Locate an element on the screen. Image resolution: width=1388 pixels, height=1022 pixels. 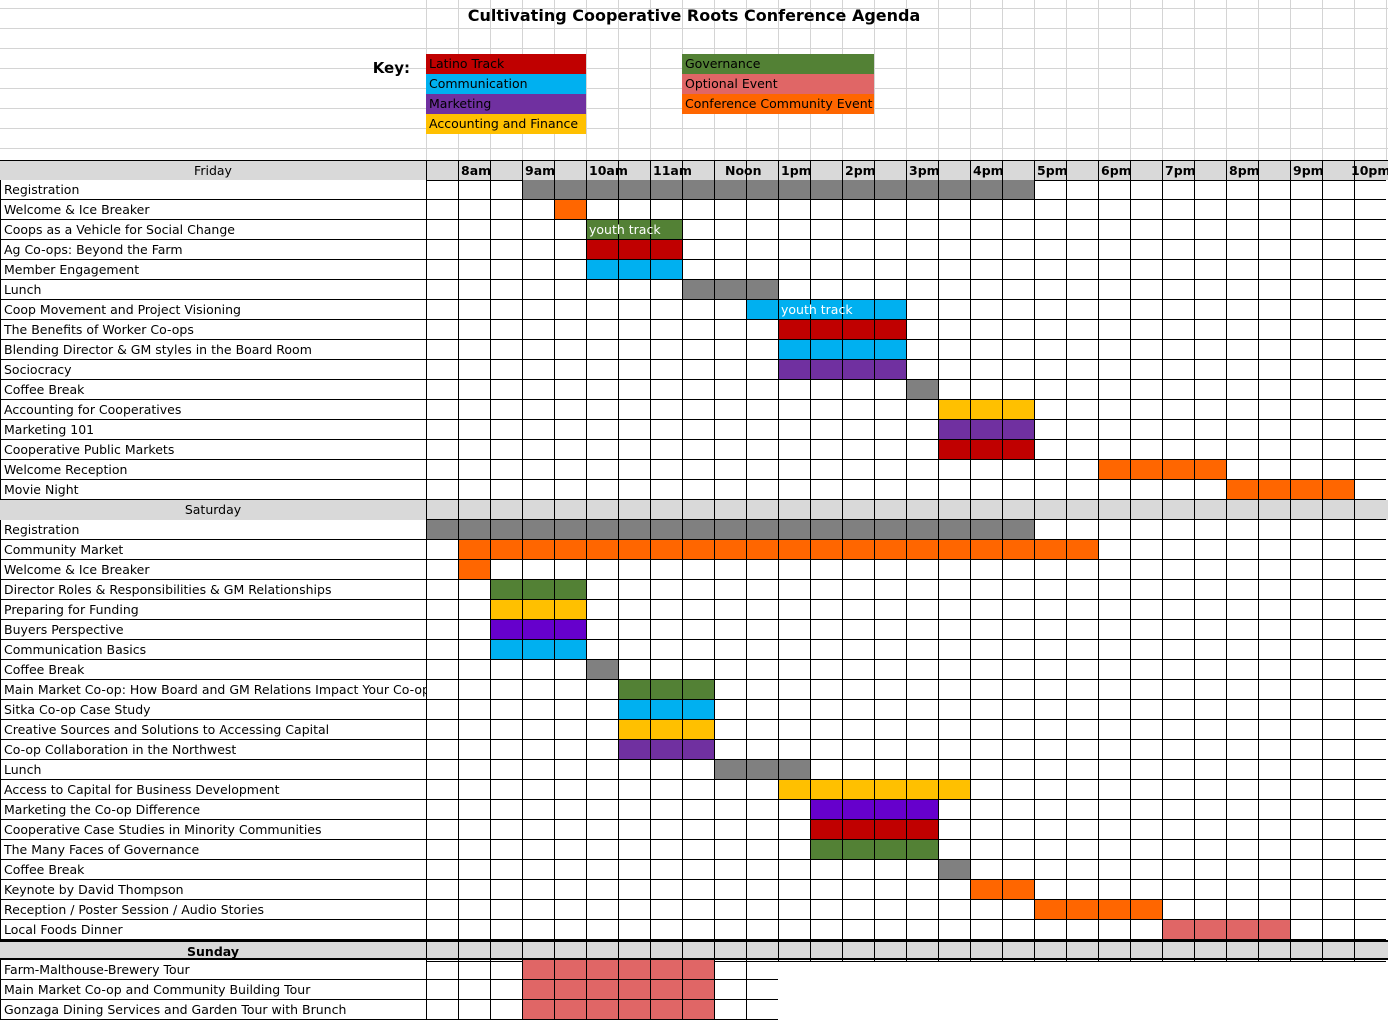
session-row: Marketing the Co-op Difference is located at coordinates (694, 810).